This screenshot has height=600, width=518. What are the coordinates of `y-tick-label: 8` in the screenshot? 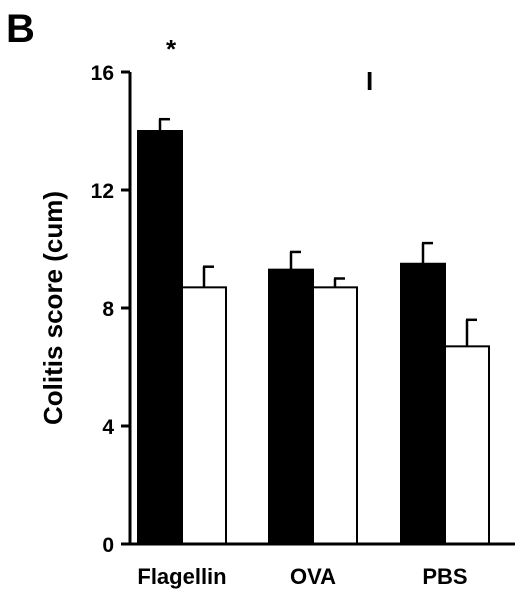 It's located at (108, 309).